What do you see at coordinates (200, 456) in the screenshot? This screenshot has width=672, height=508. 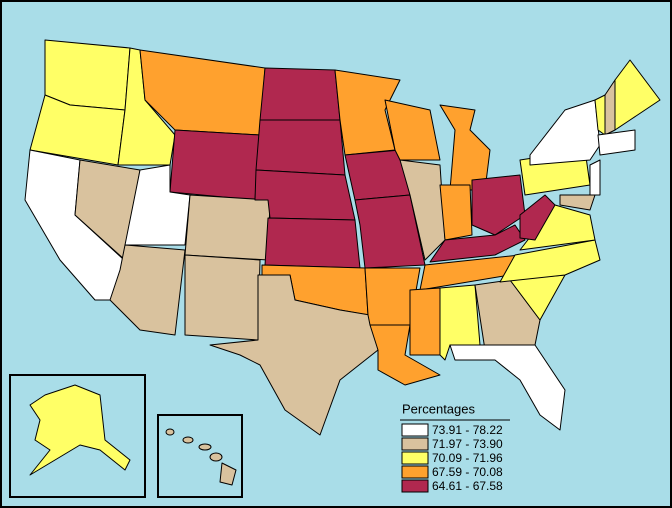 I see `hawaii-inset` at bounding box center [200, 456].